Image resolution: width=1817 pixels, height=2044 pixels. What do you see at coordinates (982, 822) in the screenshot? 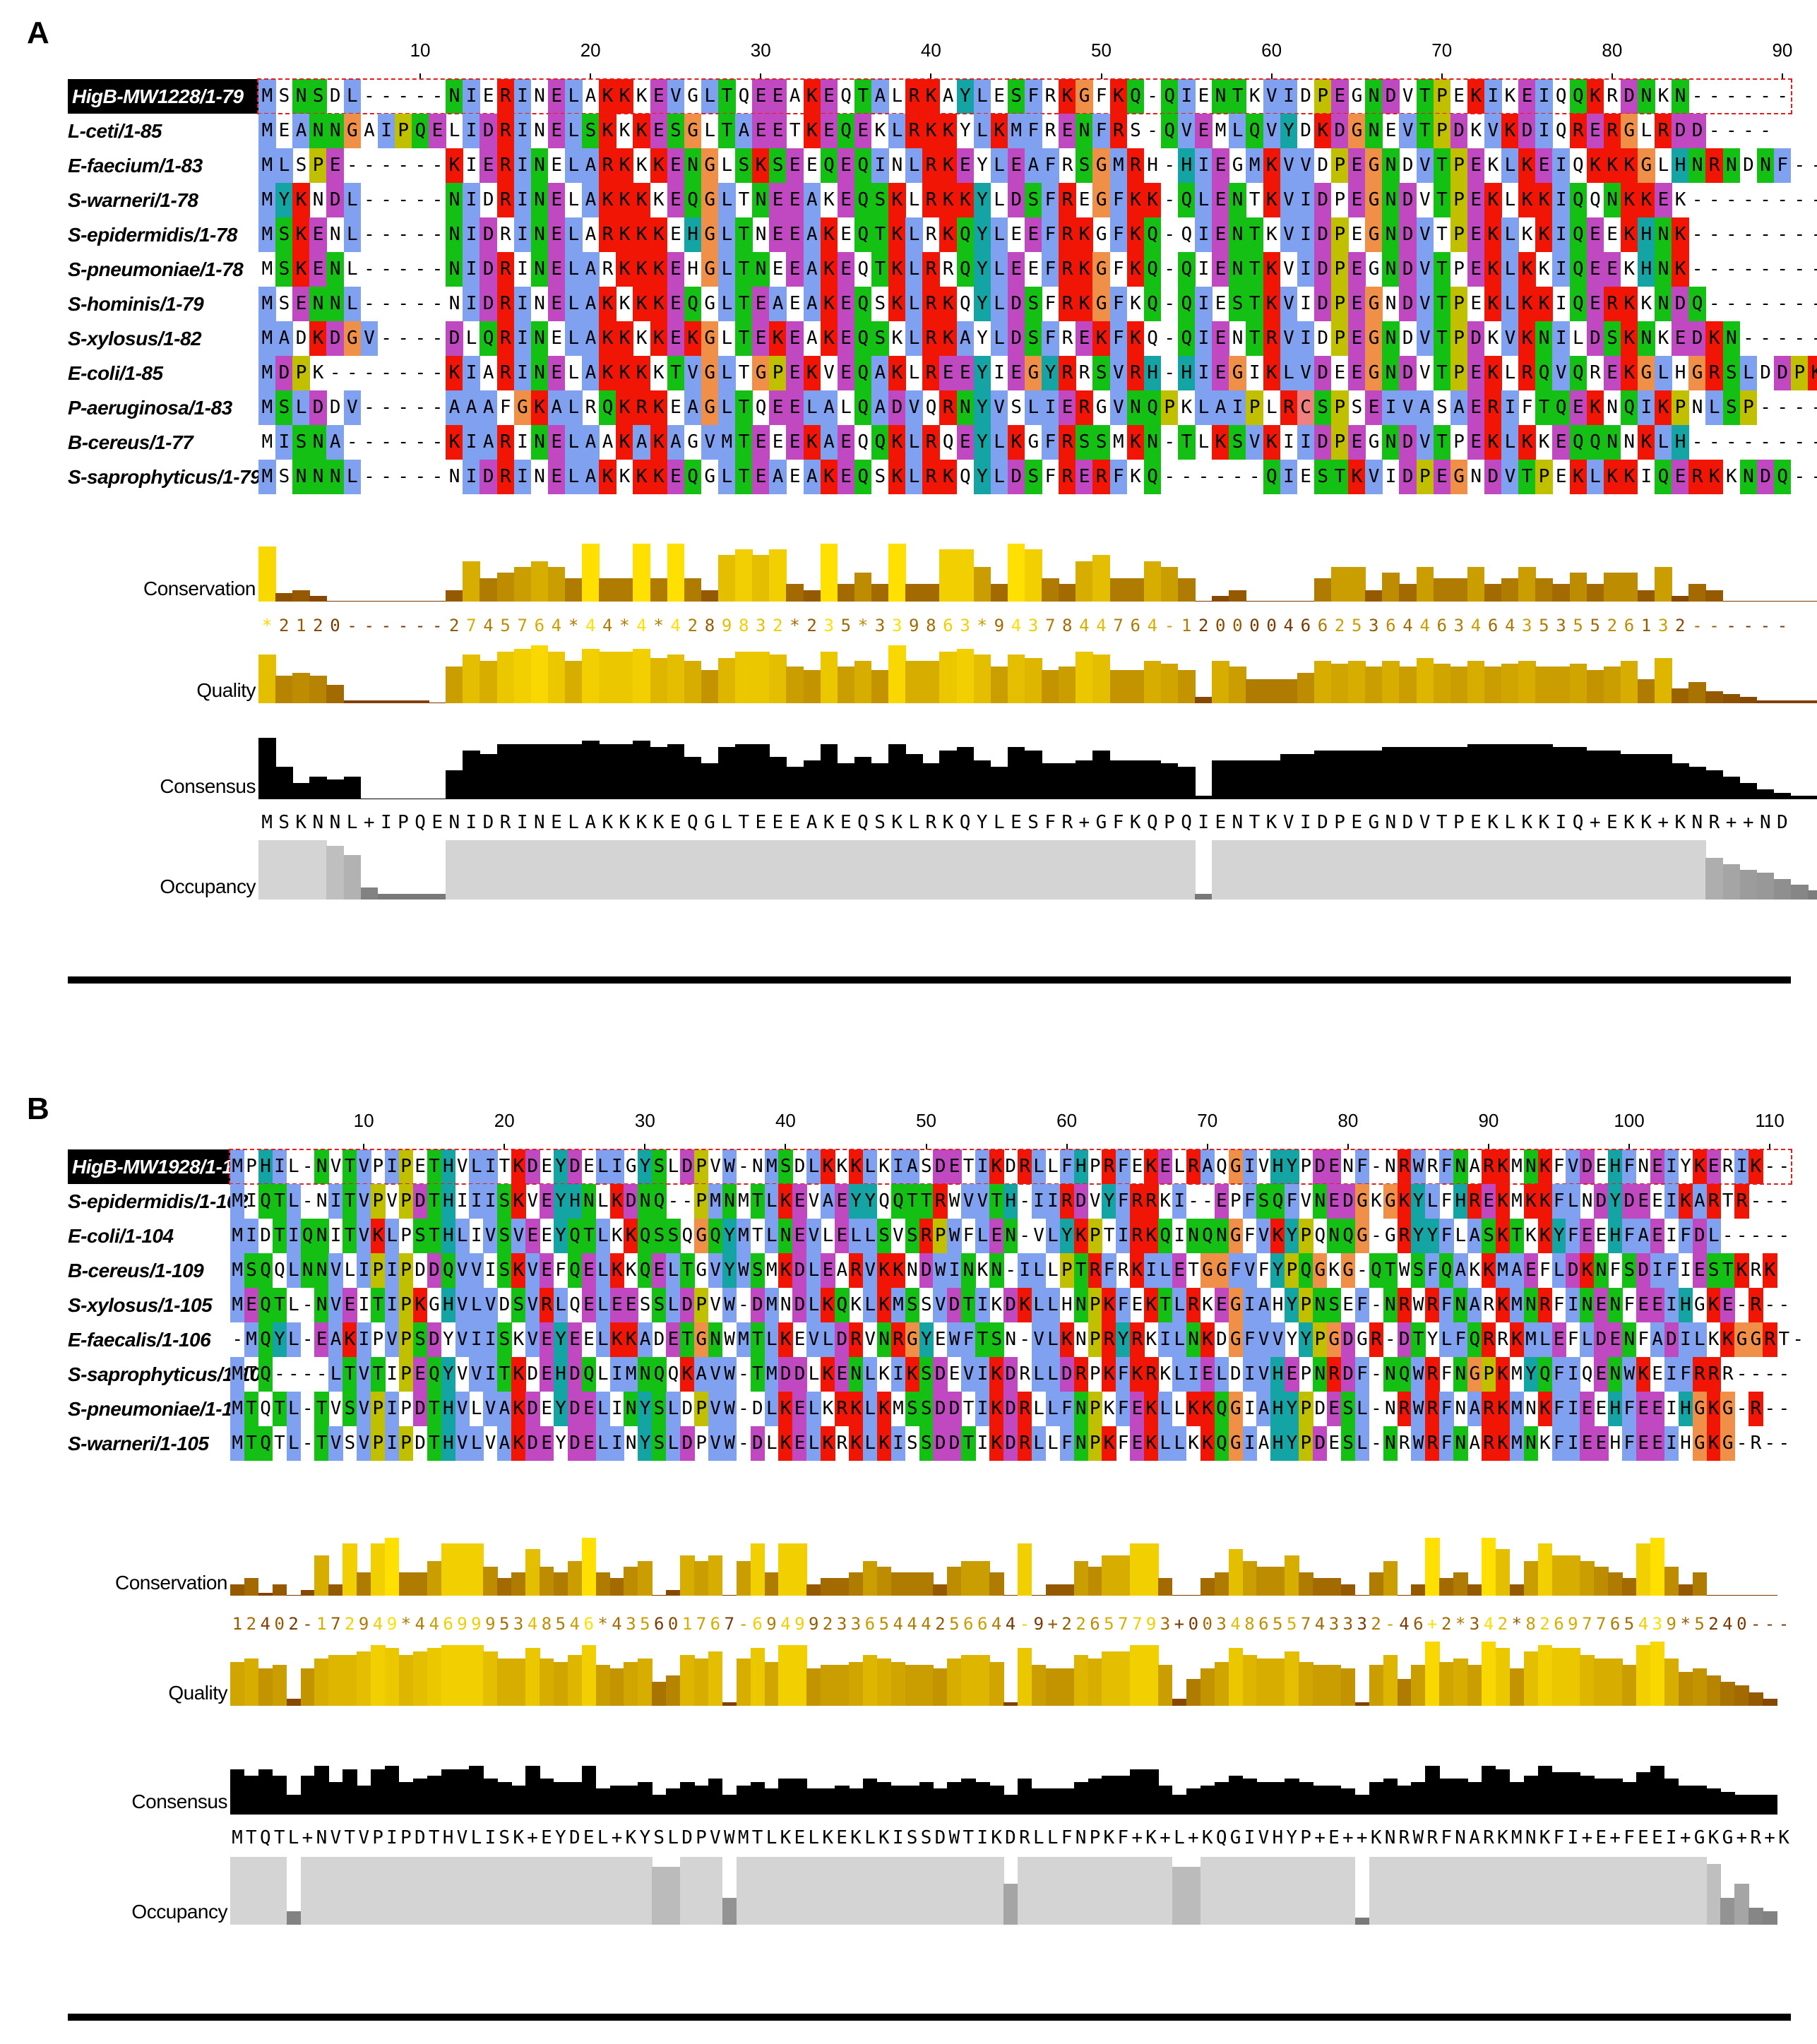
I see `consensus-residue: Y` at bounding box center [982, 822].